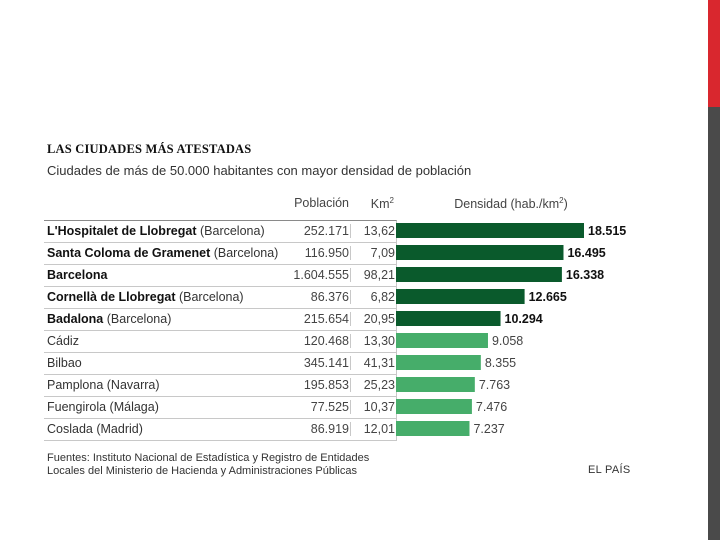 The image size is (720, 540). I want to click on poblacion-value: 1.604.555, so click(321, 275).